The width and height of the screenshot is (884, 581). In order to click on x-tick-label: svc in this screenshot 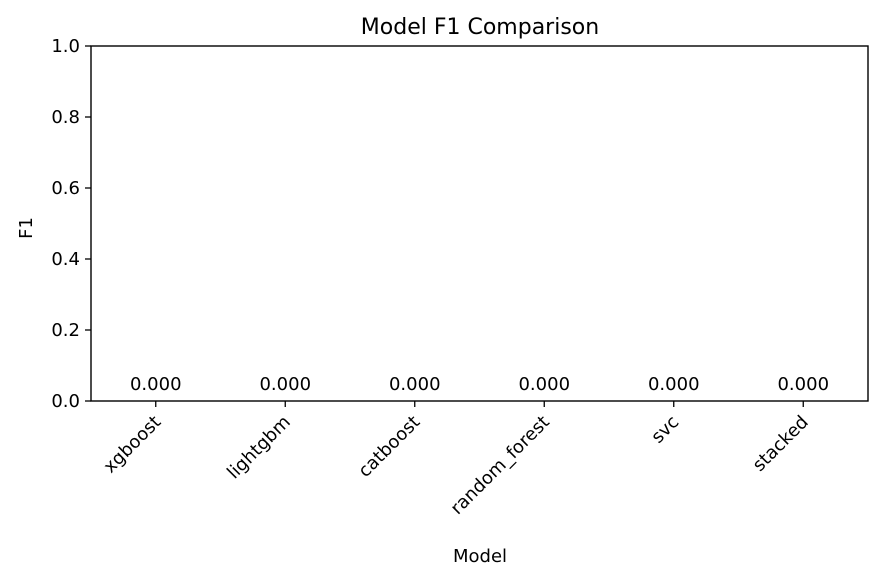, I will do `click(665, 430)`.